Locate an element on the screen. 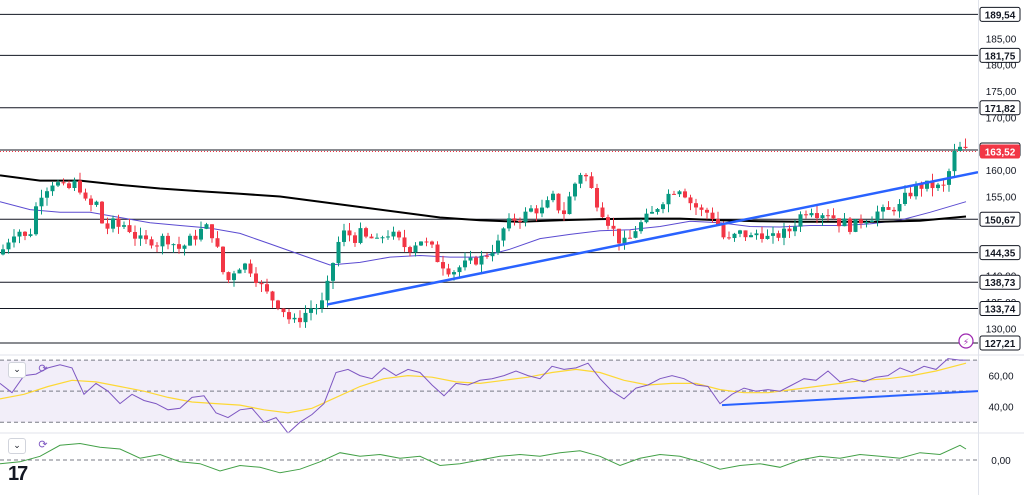  rsi-collapse-button: ⌄ is located at coordinates (17, 370).